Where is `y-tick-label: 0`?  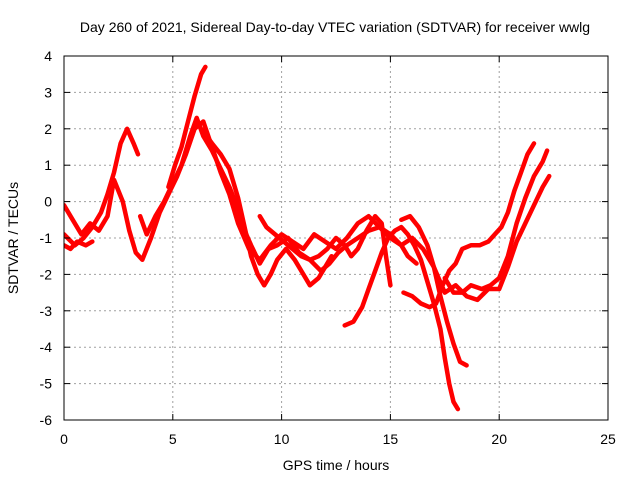 y-tick-label: 0 is located at coordinates (48, 202).